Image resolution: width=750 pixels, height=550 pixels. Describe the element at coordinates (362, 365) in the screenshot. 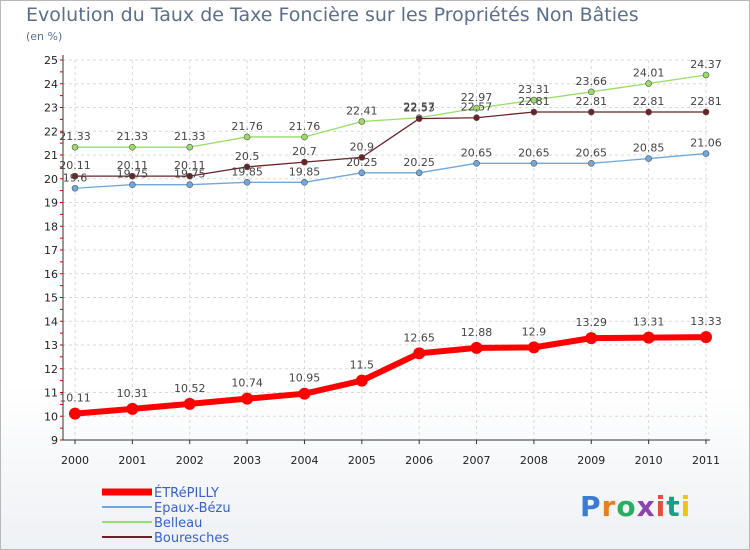

I see `data-label: 11.5` at that location.